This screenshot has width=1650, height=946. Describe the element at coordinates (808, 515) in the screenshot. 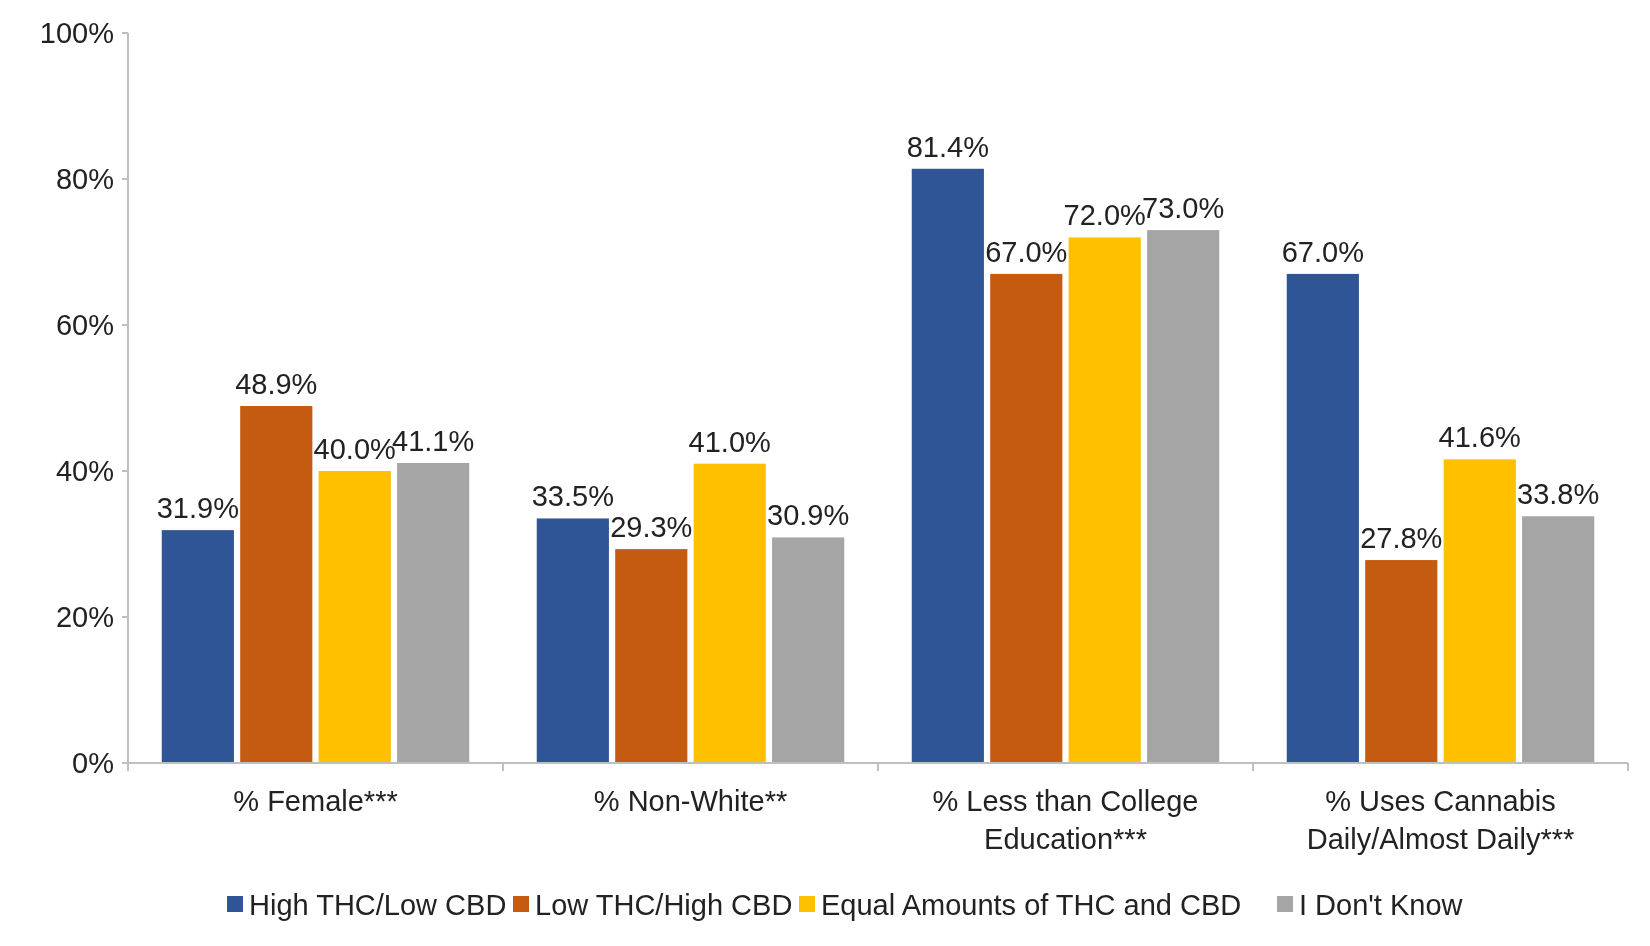

I see `data-label: 30.9%` at that location.